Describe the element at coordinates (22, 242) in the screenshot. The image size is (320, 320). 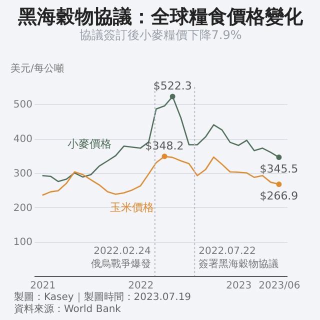
I see `y-tick-label: 100` at that location.